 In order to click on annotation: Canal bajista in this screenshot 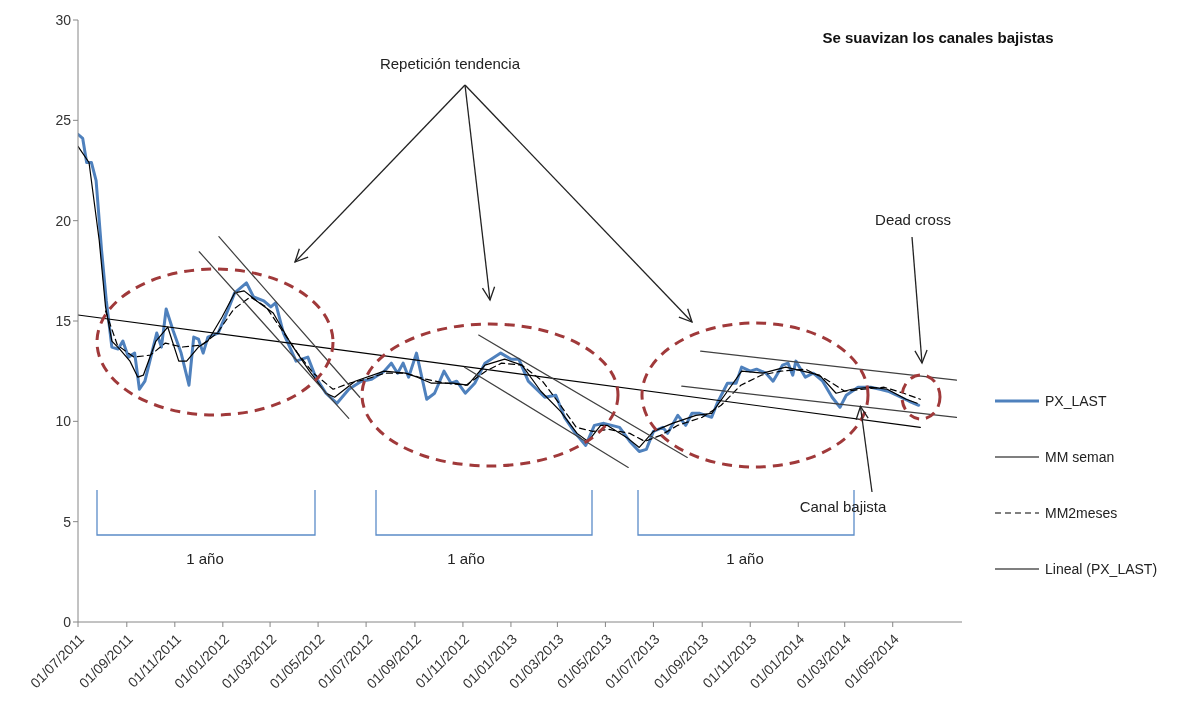, I will do `click(843, 506)`.